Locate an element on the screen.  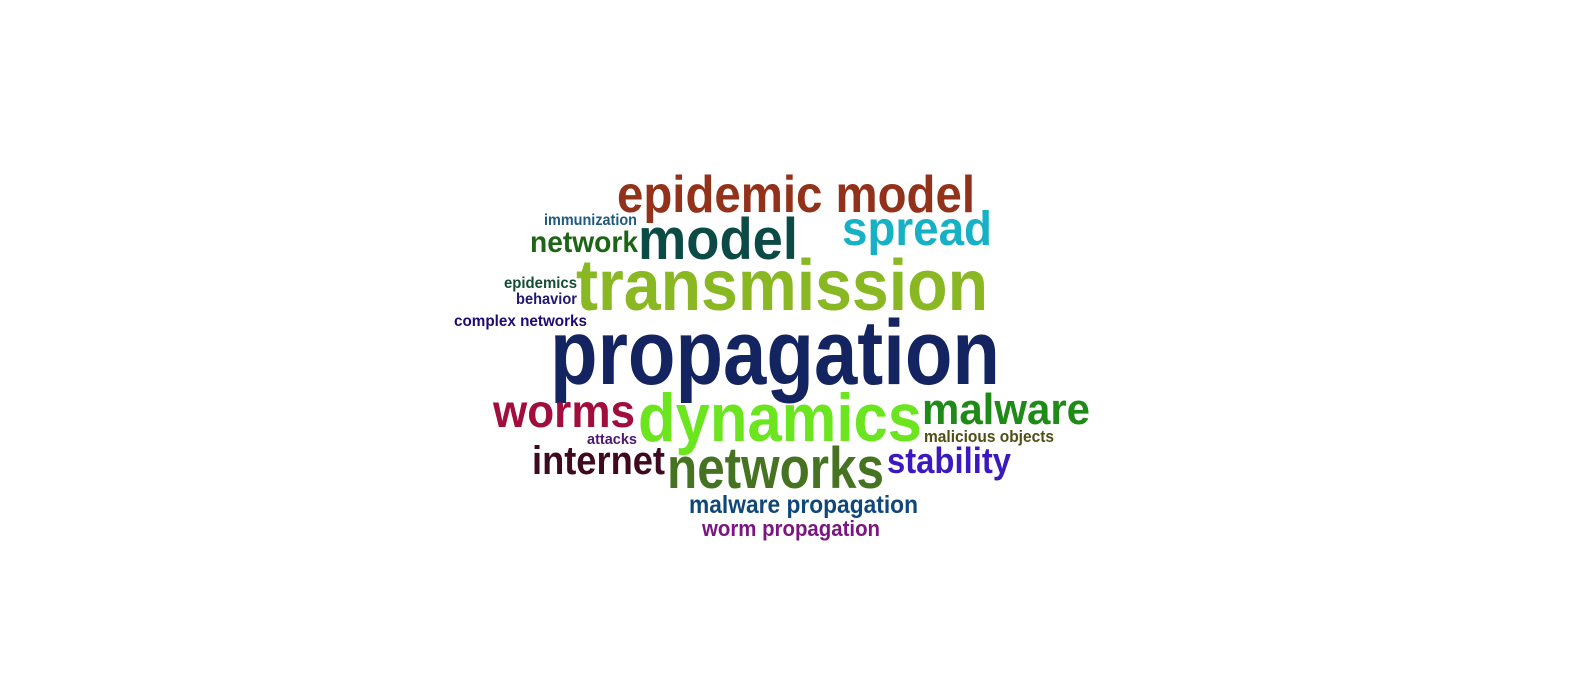
word-dynamics: dynamics is located at coordinates (780, 418).